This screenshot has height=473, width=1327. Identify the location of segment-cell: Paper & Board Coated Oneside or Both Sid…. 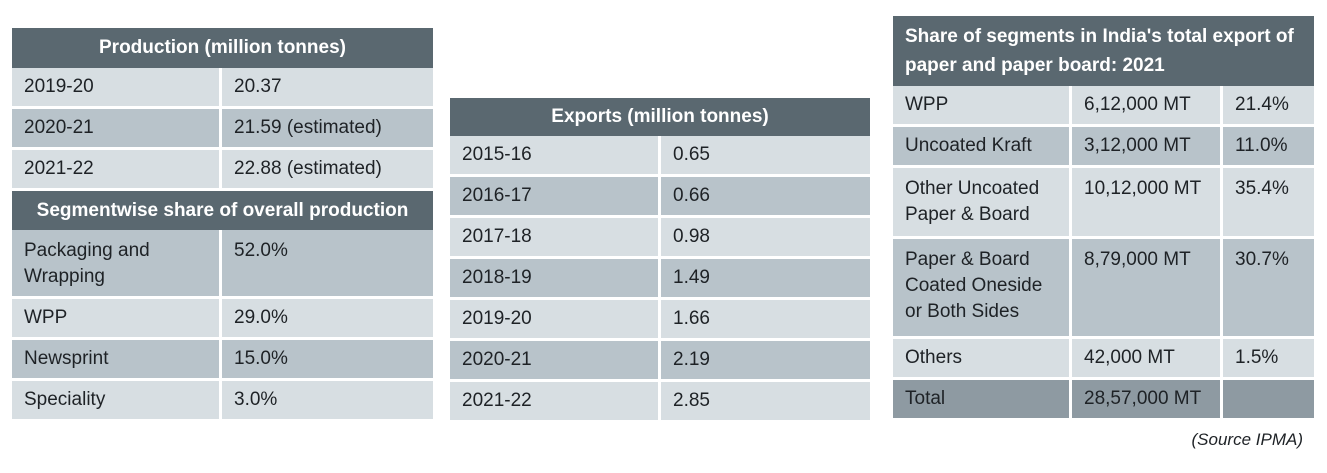
(982, 289).